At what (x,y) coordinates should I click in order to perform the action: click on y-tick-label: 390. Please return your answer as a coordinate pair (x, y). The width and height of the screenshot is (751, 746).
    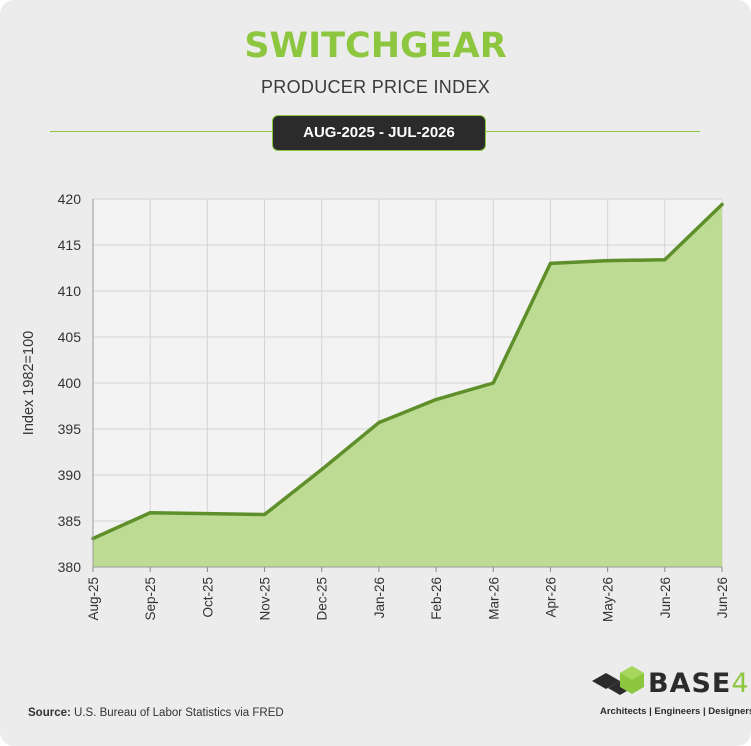
    Looking at the image, I should click on (70, 475).